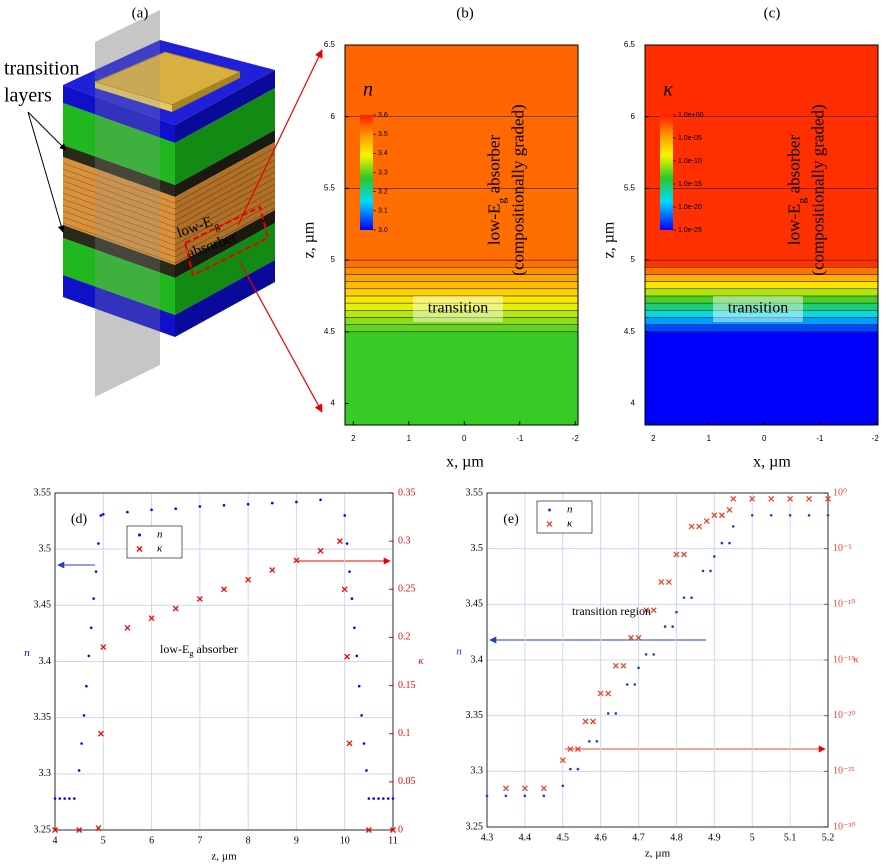 This screenshot has height=865, width=882. I want to click on x-tick-label: 4.3, so click(487, 837).